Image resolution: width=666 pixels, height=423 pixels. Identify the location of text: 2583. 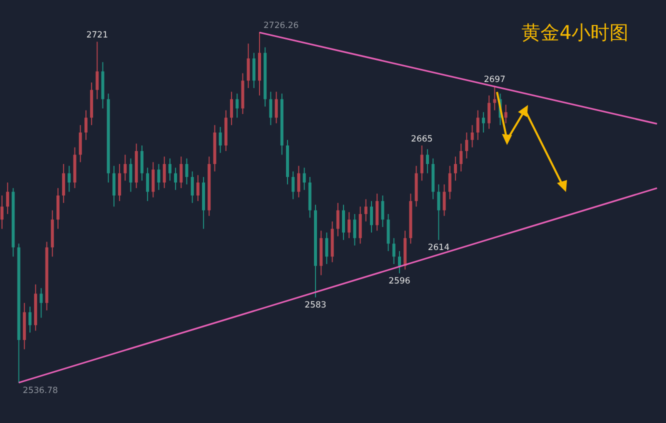
(315, 305).